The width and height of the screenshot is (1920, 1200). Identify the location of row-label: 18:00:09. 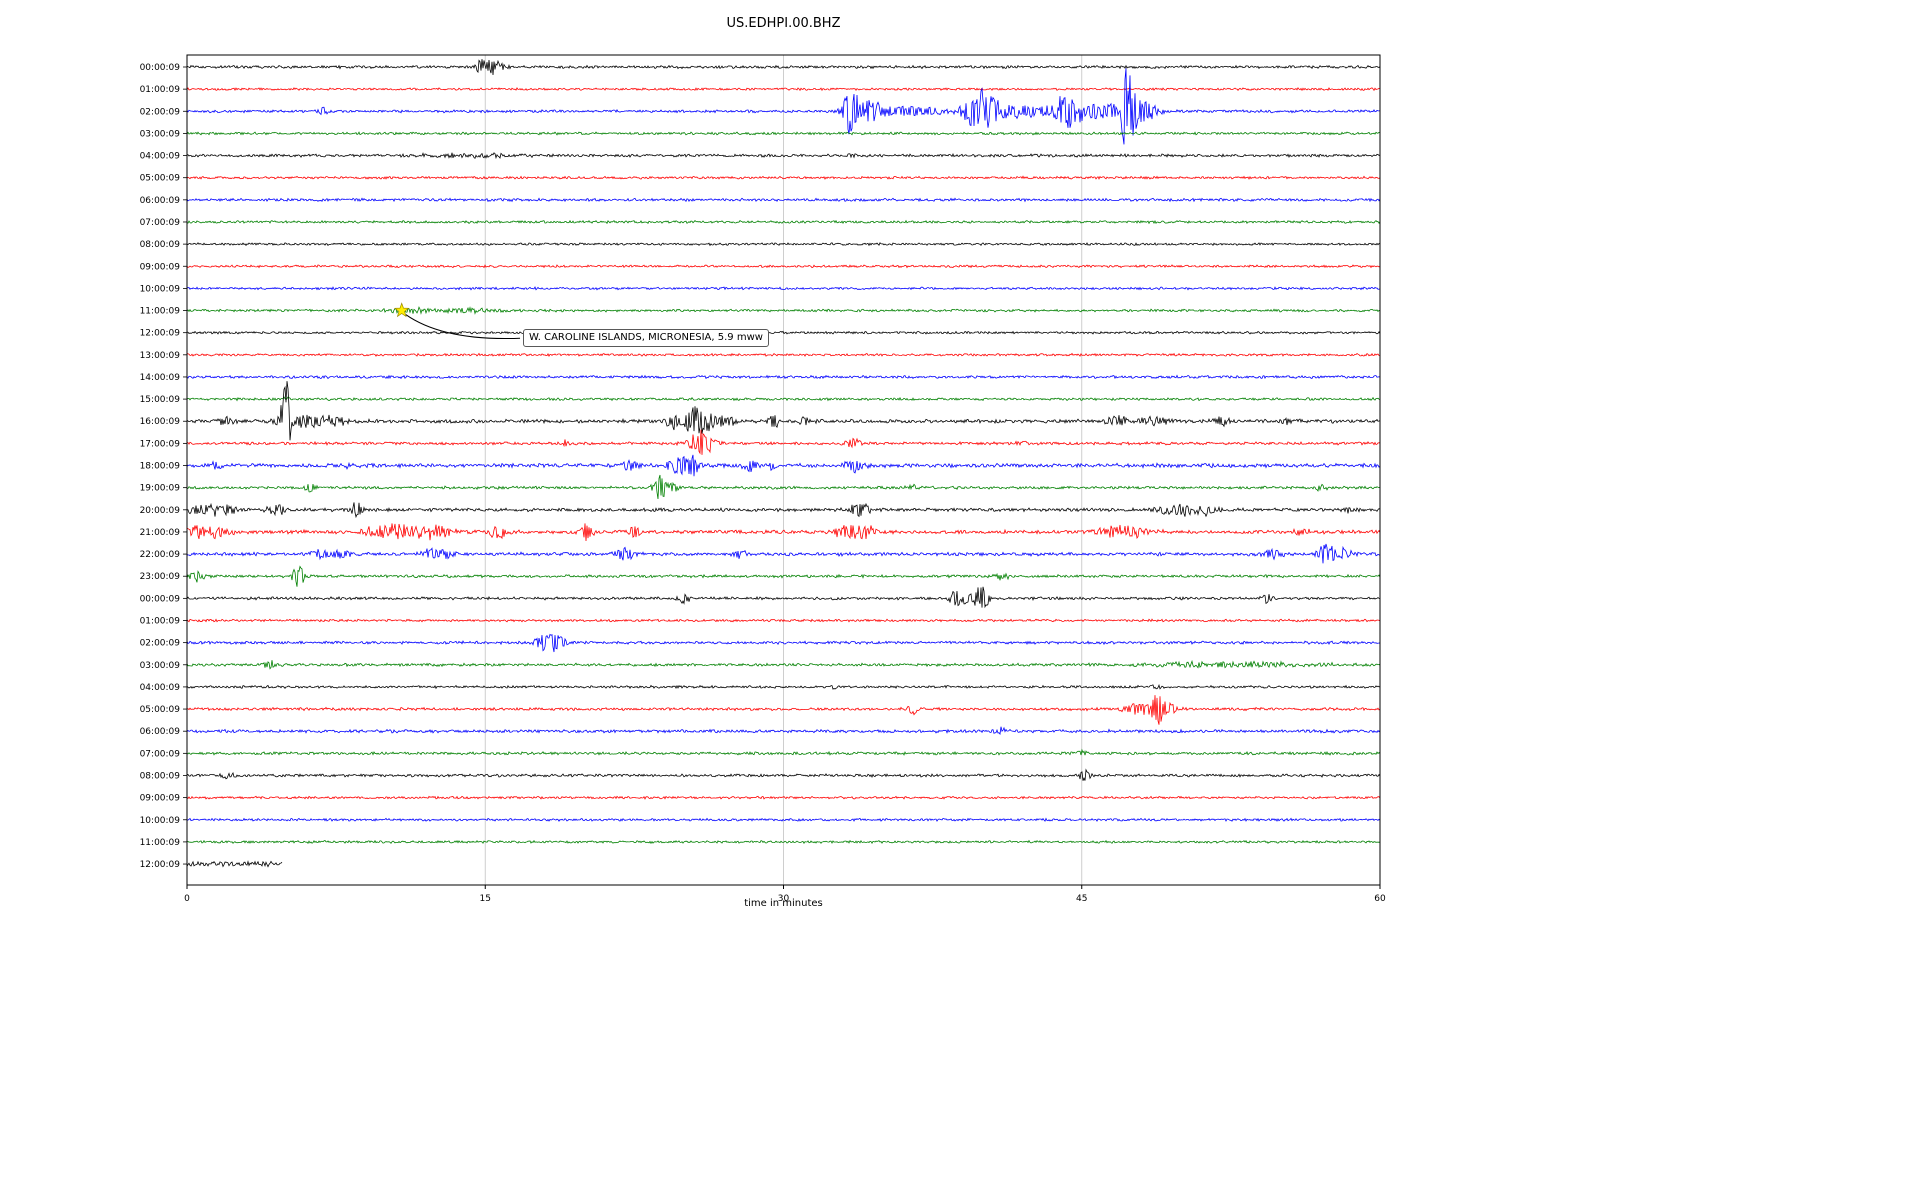
(160, 467).